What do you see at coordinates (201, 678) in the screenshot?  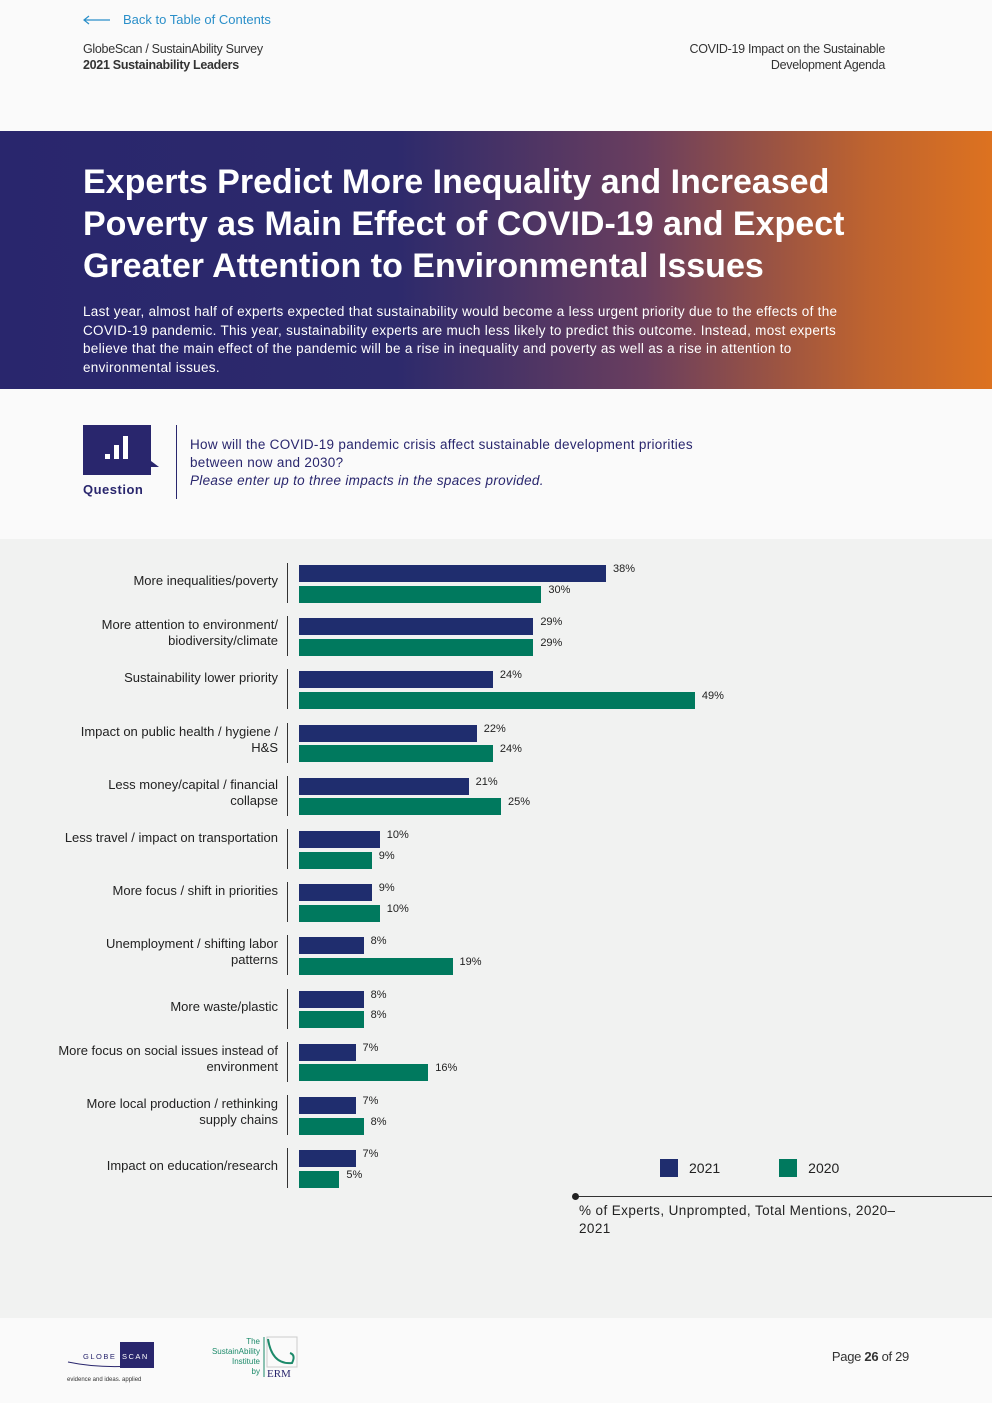 I see `category-label: Sustainability lower priority` at bounding box center [201, 678].